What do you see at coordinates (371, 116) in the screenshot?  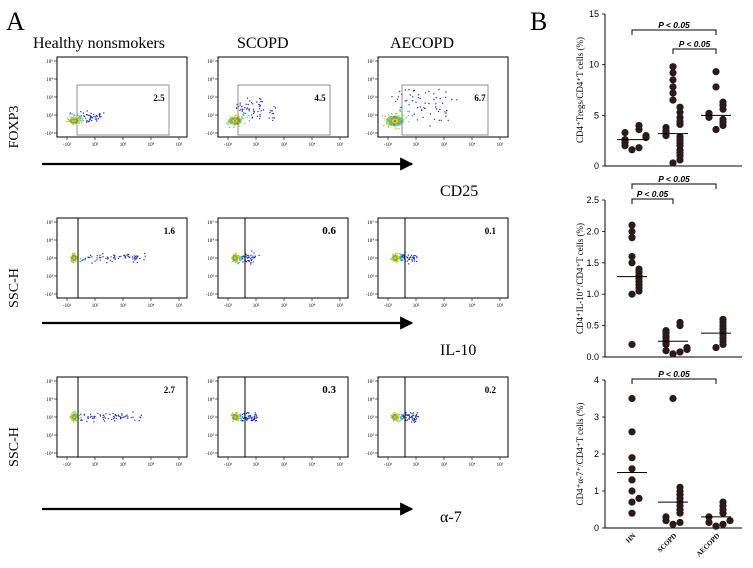 I see `flow-ytick-label: 10²` at bounding box center [371, 116].